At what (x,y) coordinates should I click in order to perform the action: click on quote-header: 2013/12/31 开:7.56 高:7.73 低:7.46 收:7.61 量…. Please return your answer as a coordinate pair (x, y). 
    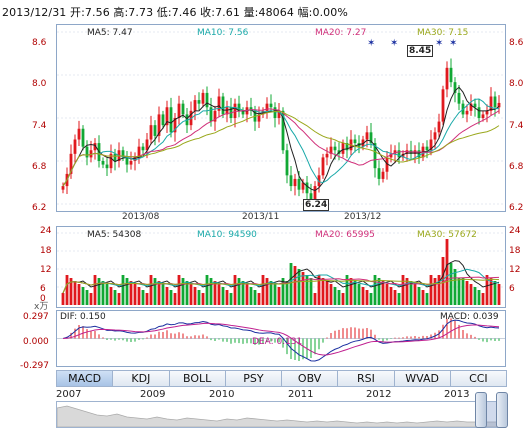
    Looking at the image, I should click on (175, 12).